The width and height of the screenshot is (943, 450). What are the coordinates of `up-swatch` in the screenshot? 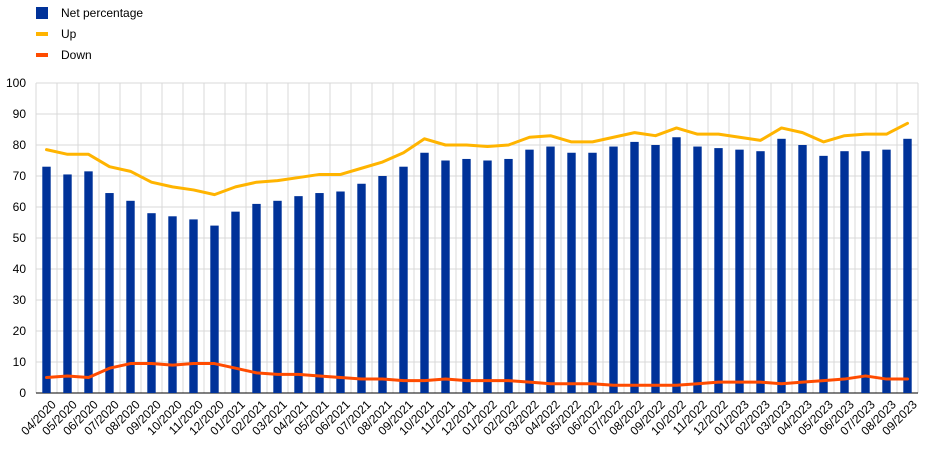 It's located at (42, 33).